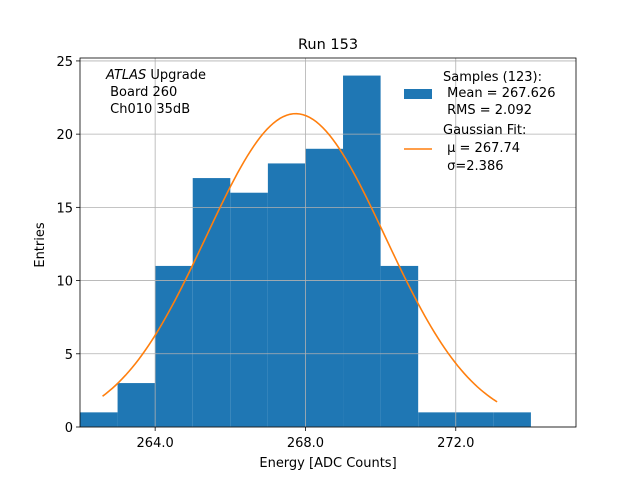 Image resolution: width=640 pixels, height=480 pixels. Describe the element at coordinates (148, 109) in the screenshot. I see `annotation-channel: Ch010 35dB` at that location.